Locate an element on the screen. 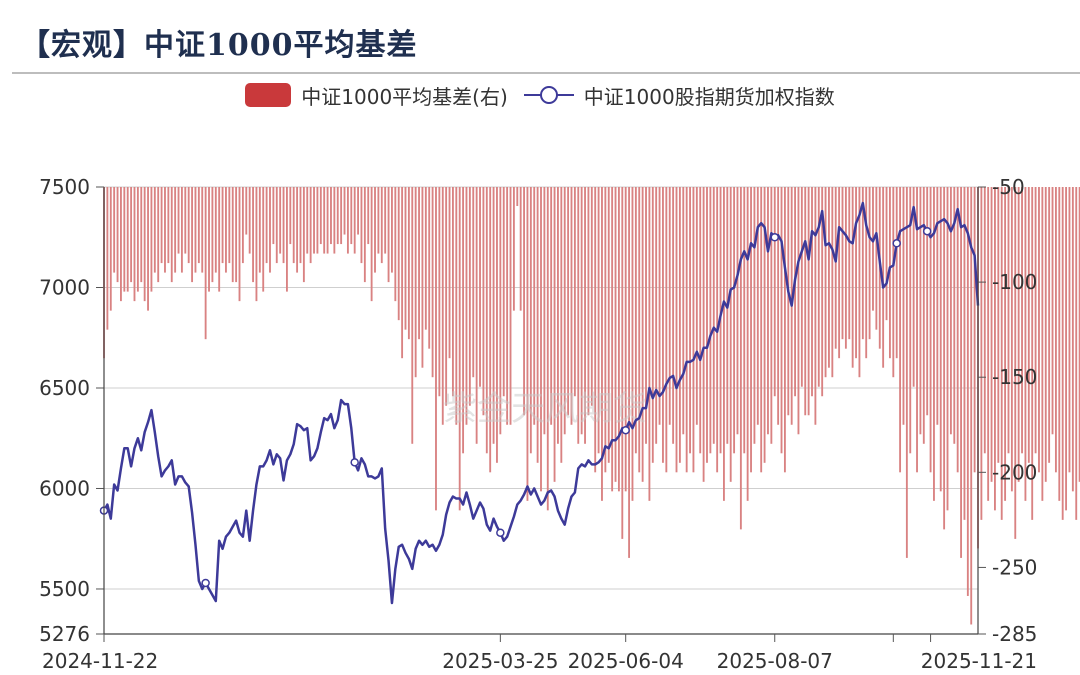 The width and height of the screenshot is (1080, 675). chart-legend: 中证1000平均基差(右) 中证1000股指期货加权指数 is located at coordinates (540, 95).